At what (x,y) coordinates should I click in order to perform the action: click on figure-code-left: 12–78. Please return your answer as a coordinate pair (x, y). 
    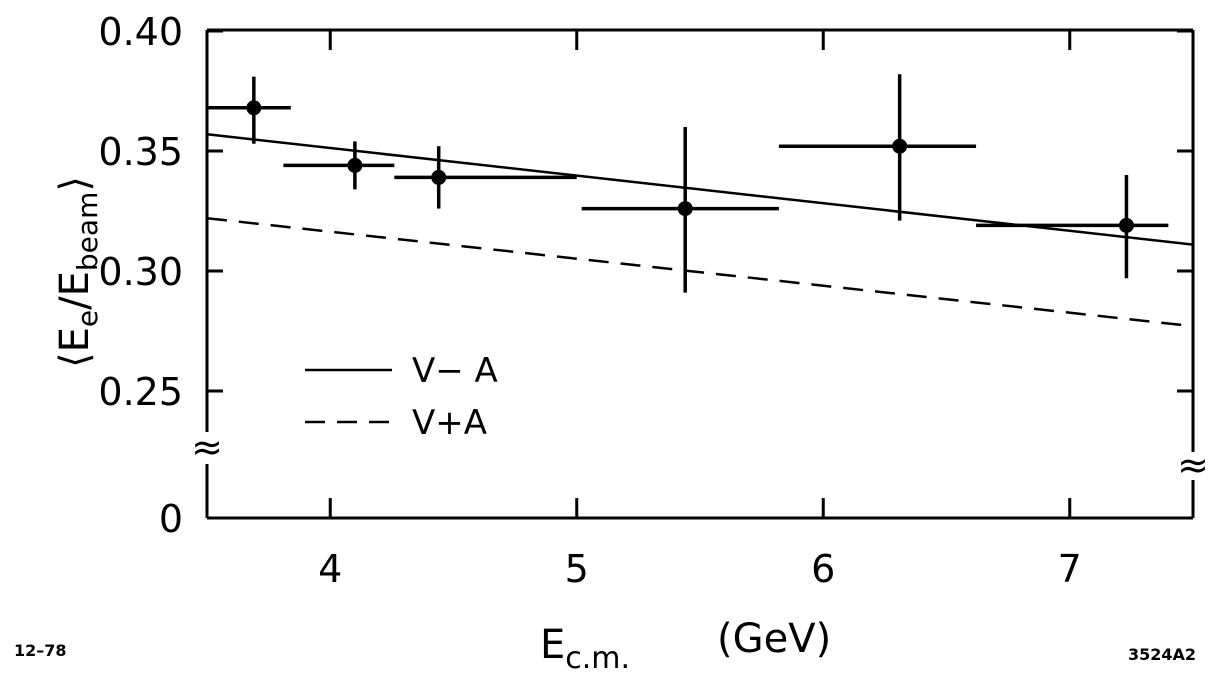
    Looking at the image, I should click on (40, 650).